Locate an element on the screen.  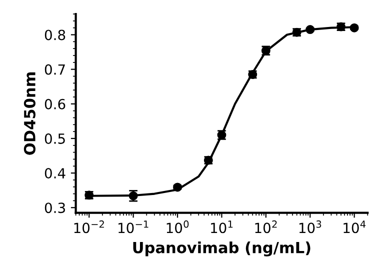
x-tick-label: 10$^{0}$ is located at coordinates (177, 227).